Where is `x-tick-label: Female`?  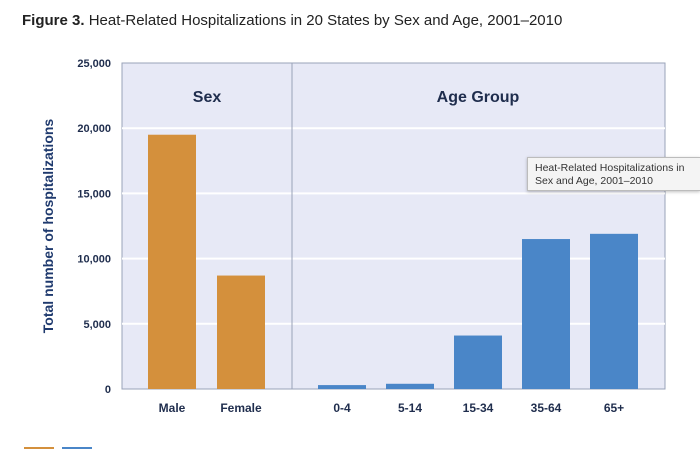
x-tick-label: Female is located at coordinates (241, 408).